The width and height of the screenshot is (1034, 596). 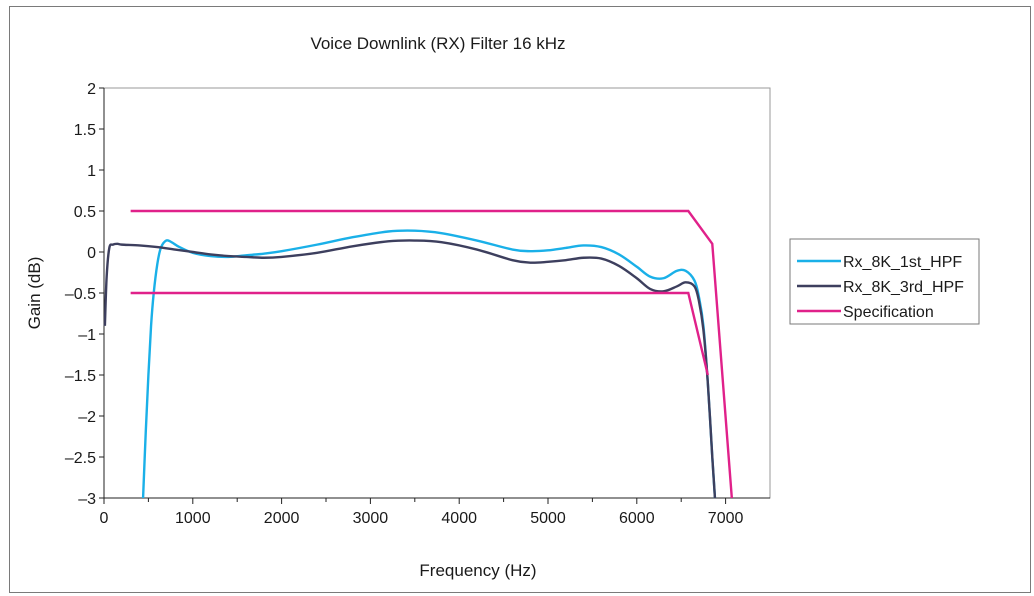 What do you see at coordinates (80, 294) in the screenshot?
I see `y-tick-label: –0.5` at bounding box center [80, 294].